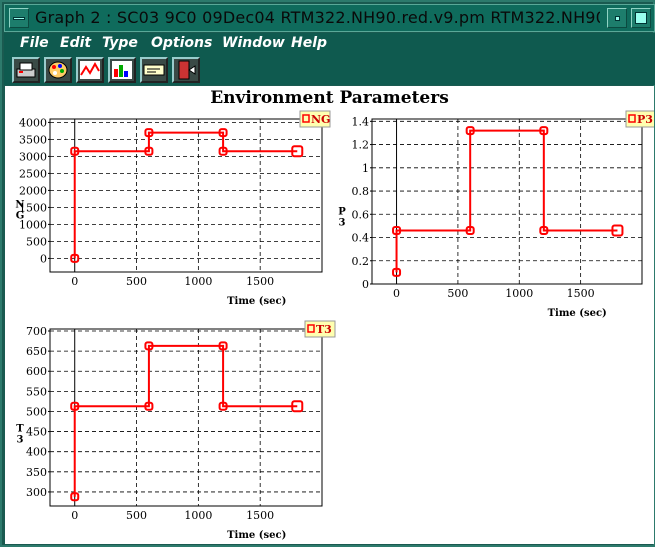 This screenshot has width=655, height=547. I want to click on exit-button, so click(186, 70).